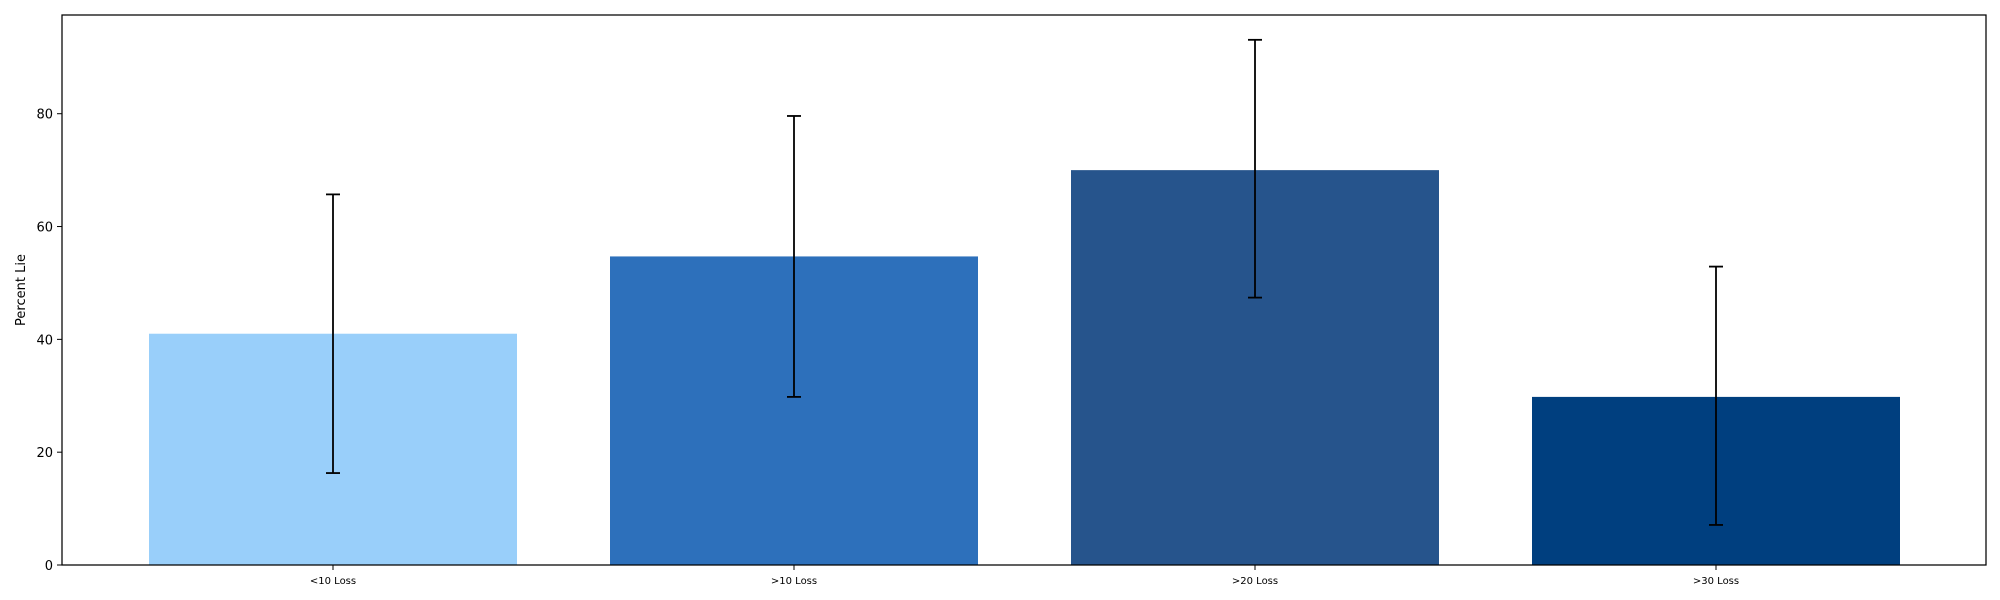  Describe the element at coordinates (1716, 581) in the screenshot. I see `x-tick-label-4: >30 Loss` at that location.